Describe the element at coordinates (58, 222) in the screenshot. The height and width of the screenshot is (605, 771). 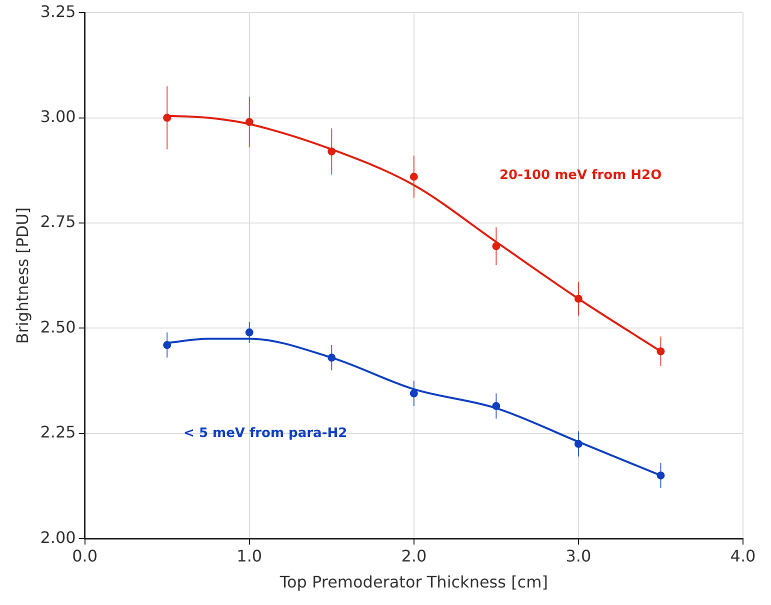
I see `y-tick-label: 2.75` at that location.